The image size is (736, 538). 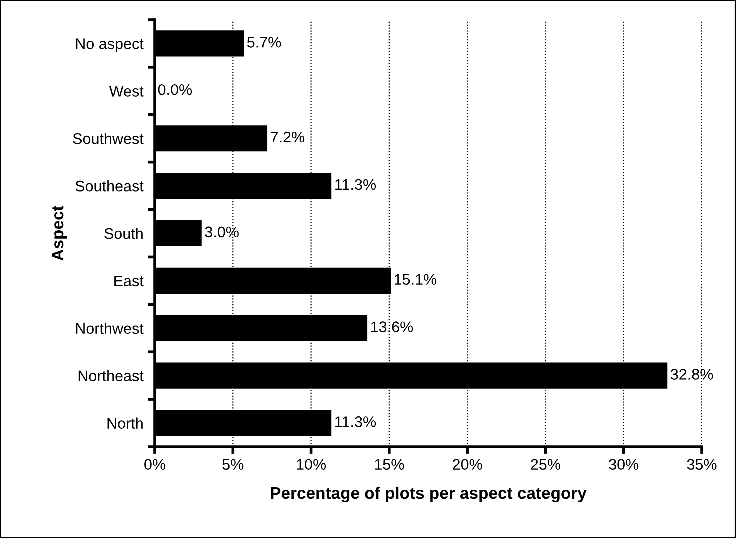 I want to click on y-tick-label: Northwest, so click(x=110, y=328).